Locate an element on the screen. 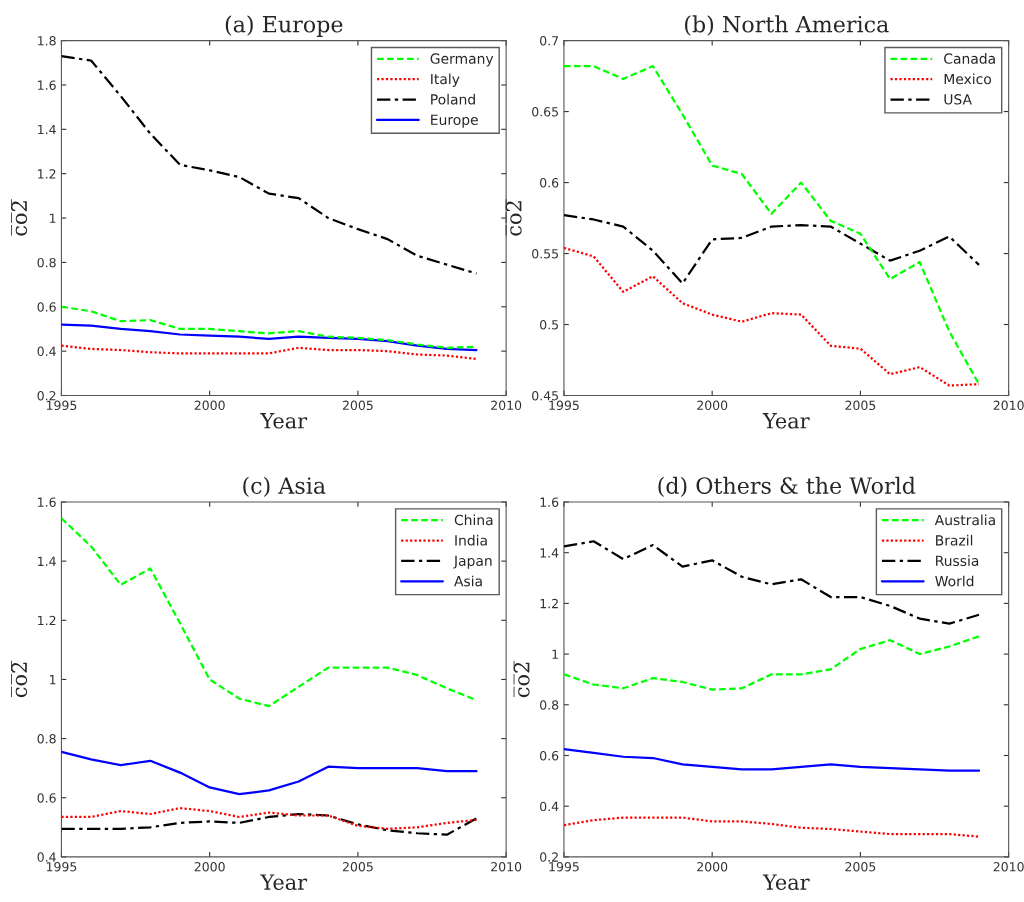 Image resolution: width=1024 pixels, height=902 pixels. y-tick-label: 0.5 is located at coordinates (549, 325).